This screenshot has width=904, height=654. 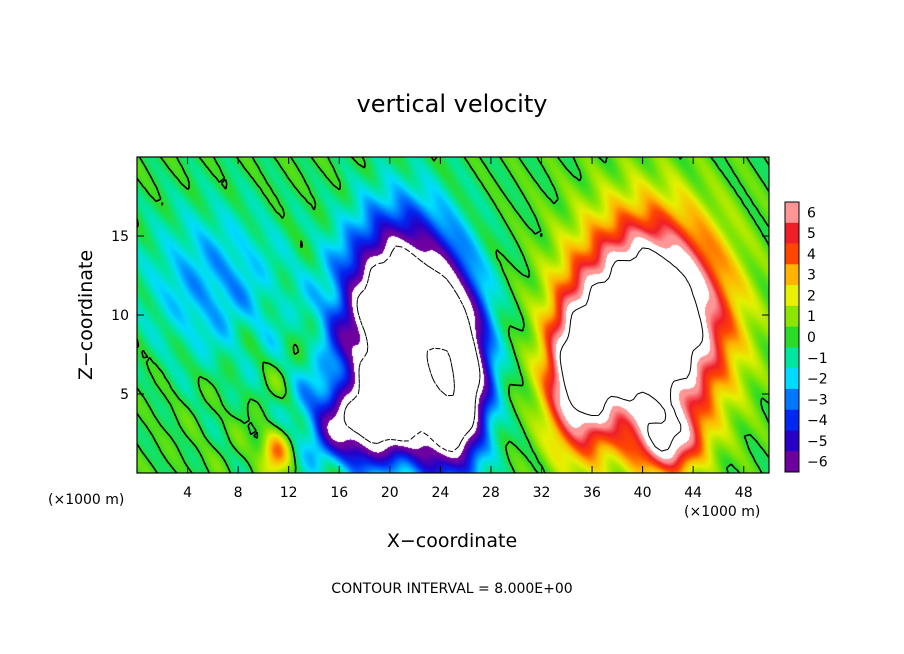 What do you see at coordinates (86, 315) in the screenshot?
I see `y-axis-label: Z−coordinate` at bounding box center [86, 315].